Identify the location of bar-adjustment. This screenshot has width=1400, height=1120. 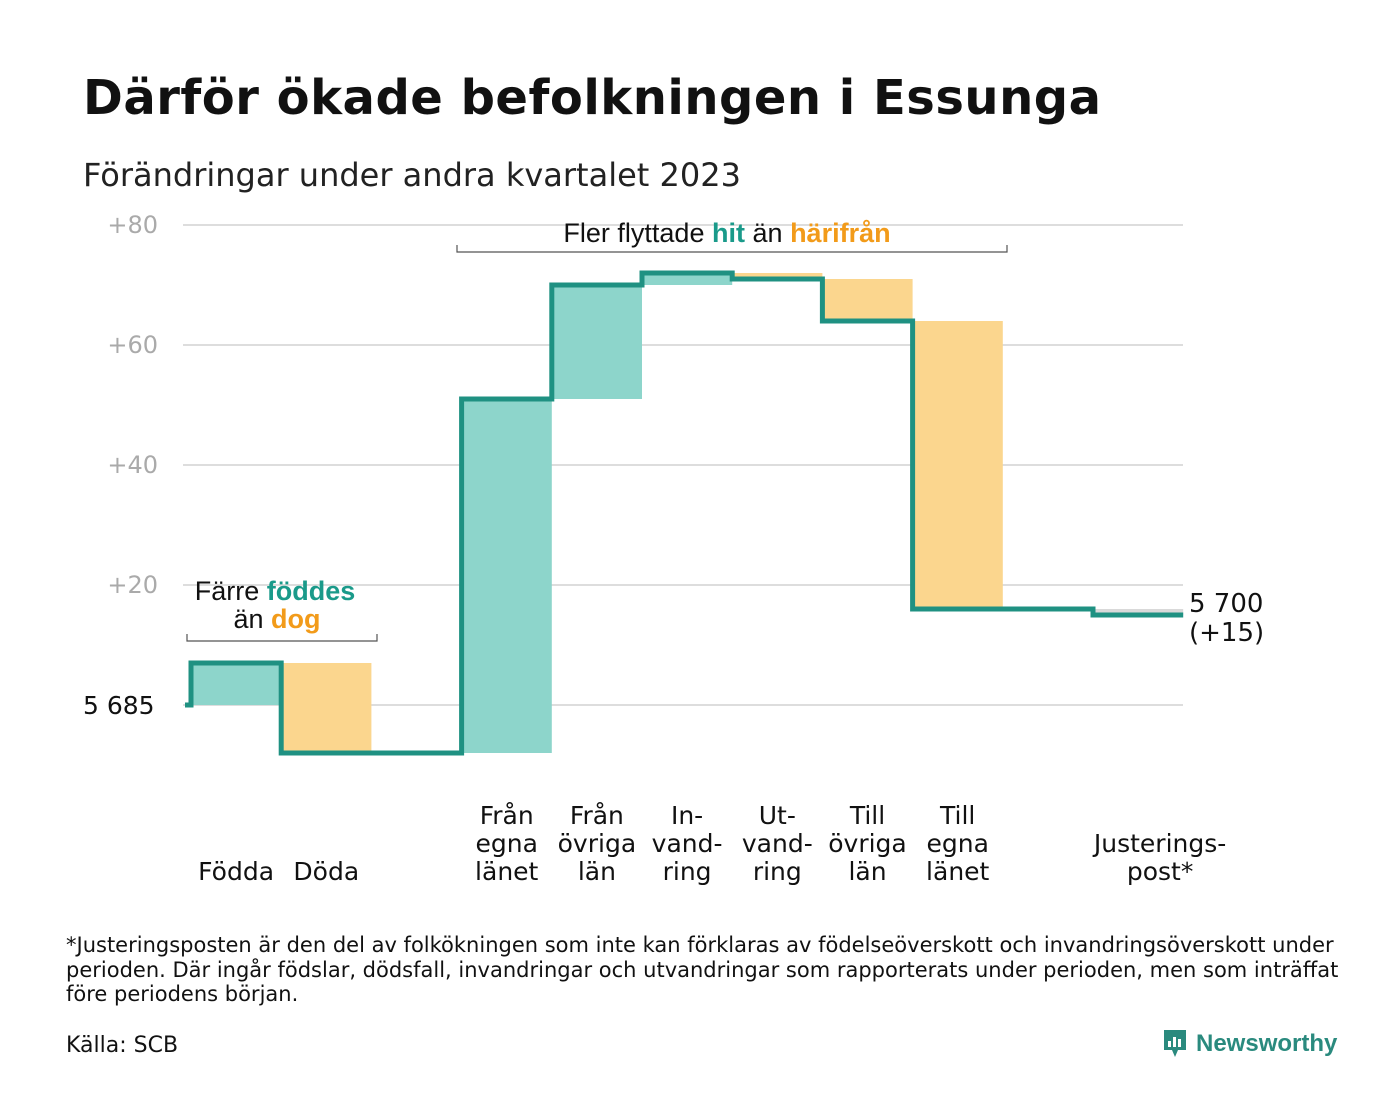
(1138, 612).